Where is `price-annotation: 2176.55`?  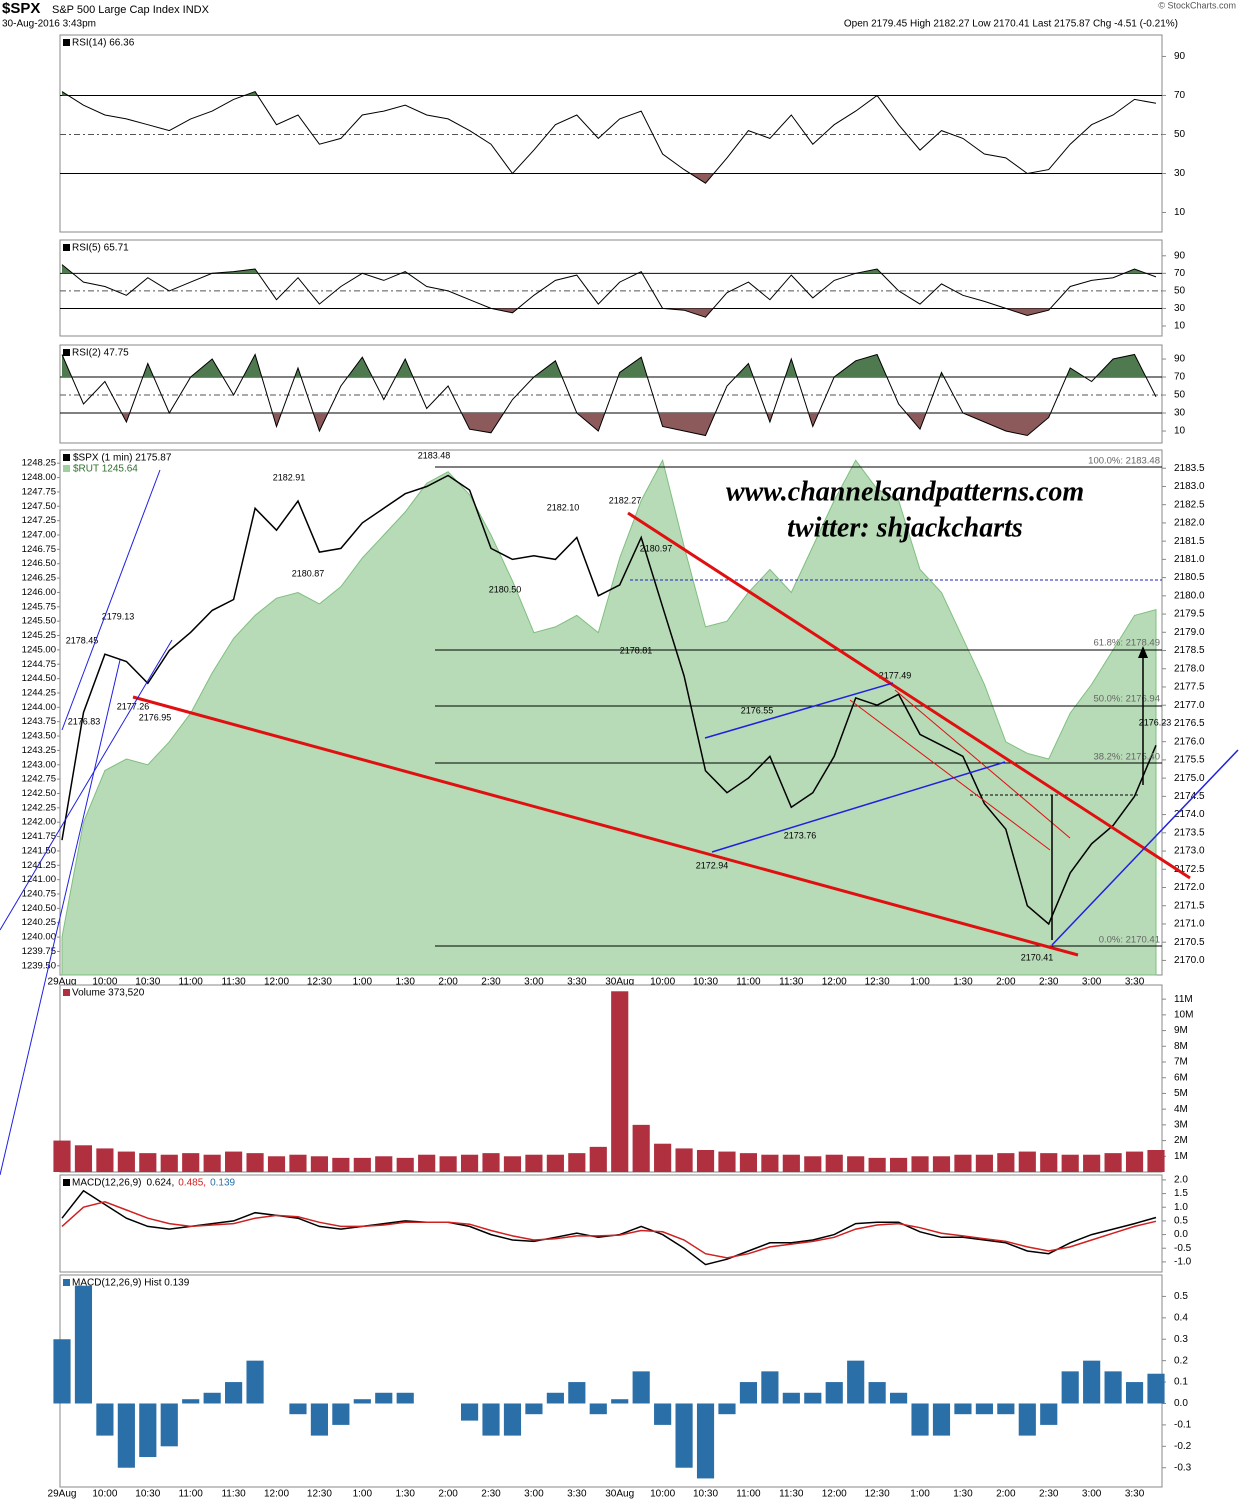
price-annotation: 2176.55 is located at coordinates (757, 710).